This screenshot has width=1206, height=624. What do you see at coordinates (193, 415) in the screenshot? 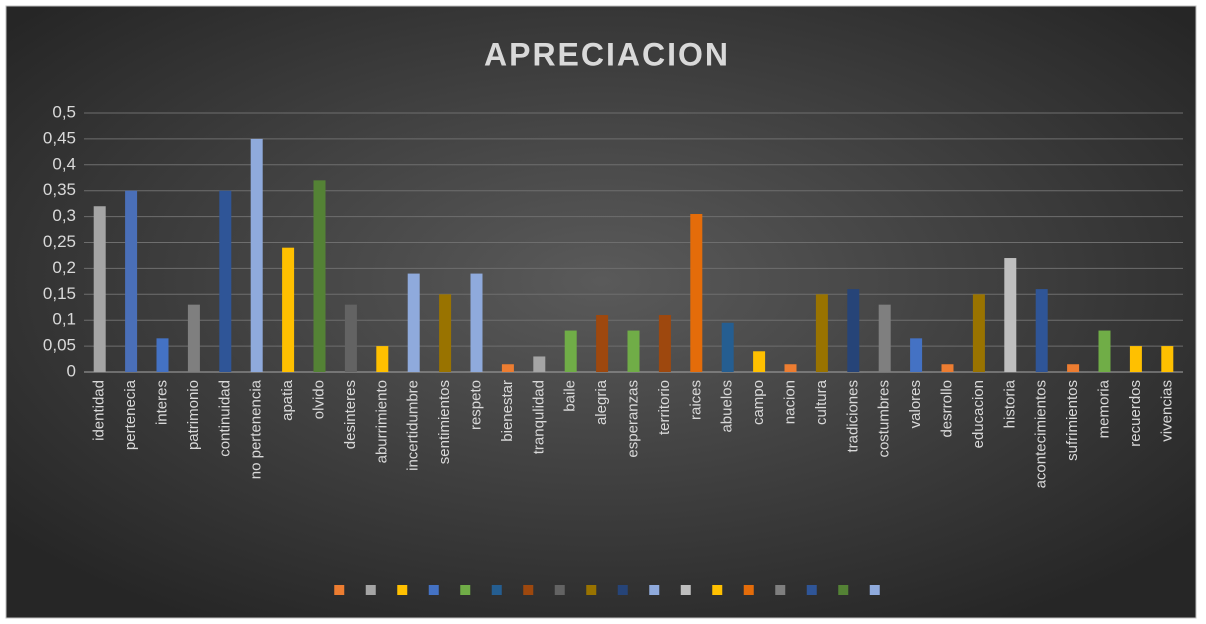
I see `x-tick-label: patrimonio` at bounding box center [193, 415].